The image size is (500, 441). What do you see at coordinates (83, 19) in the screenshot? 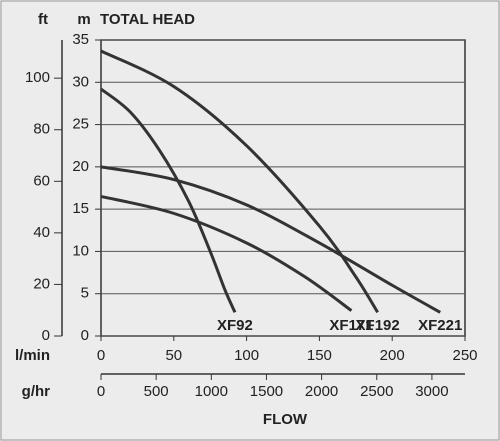
I see `y-label: m` at bounding box center [83, 19].